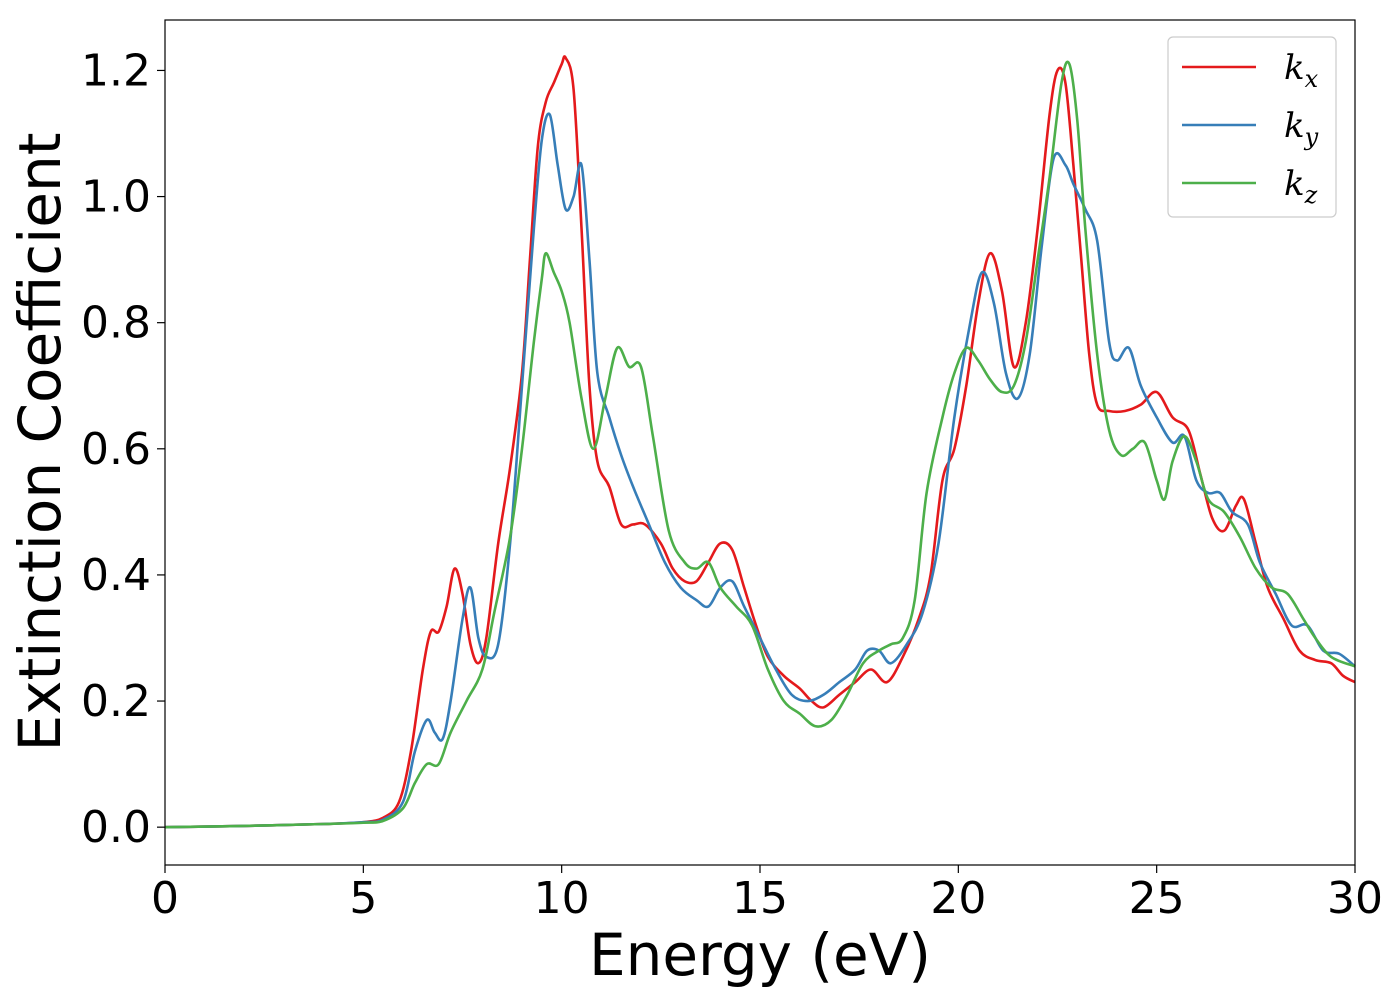 Image resolution: width=1400 pixels, height=1000 pixels. Describe the element at coordinates (1301, 186) in the screenshot. I see `legend-label-z: kz` at that location.